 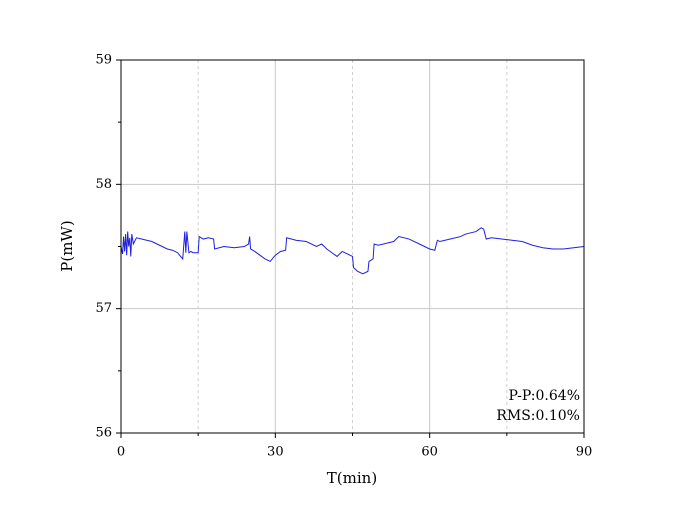 I want to click on y-tick-label: 58, so click(x=103, y=184).